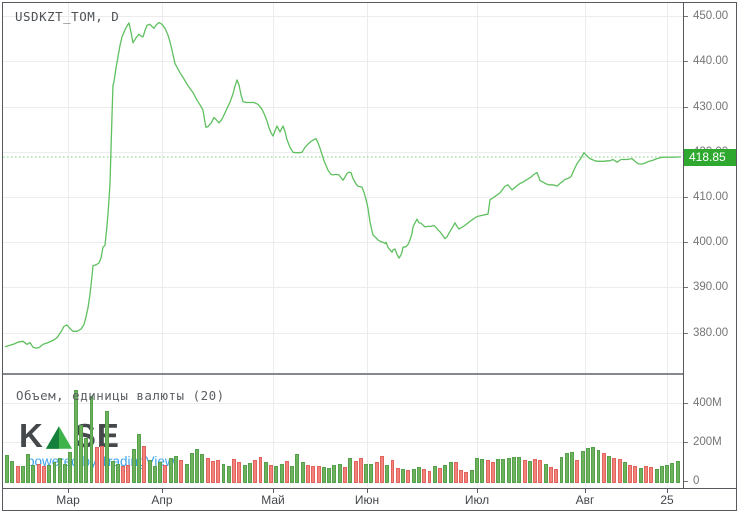 The image size is (740, 520). Describe the element at coordinates (369, 374) in the screenshot. I see `pane-separator` at that location.